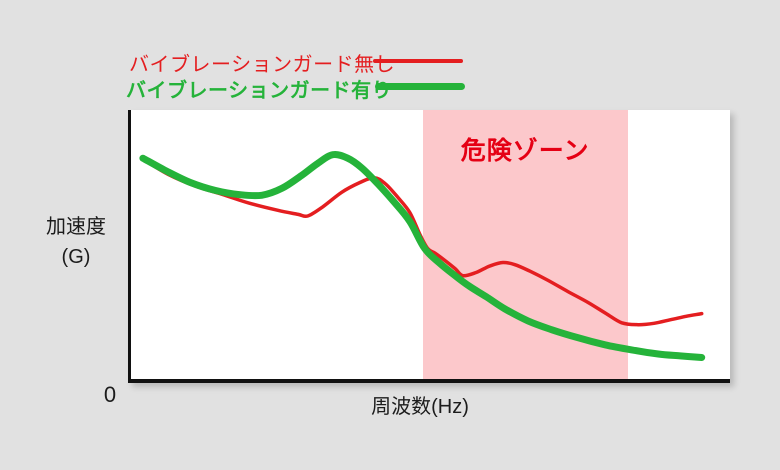  I want to click on legend-line-with-guard, so click(420, 86).